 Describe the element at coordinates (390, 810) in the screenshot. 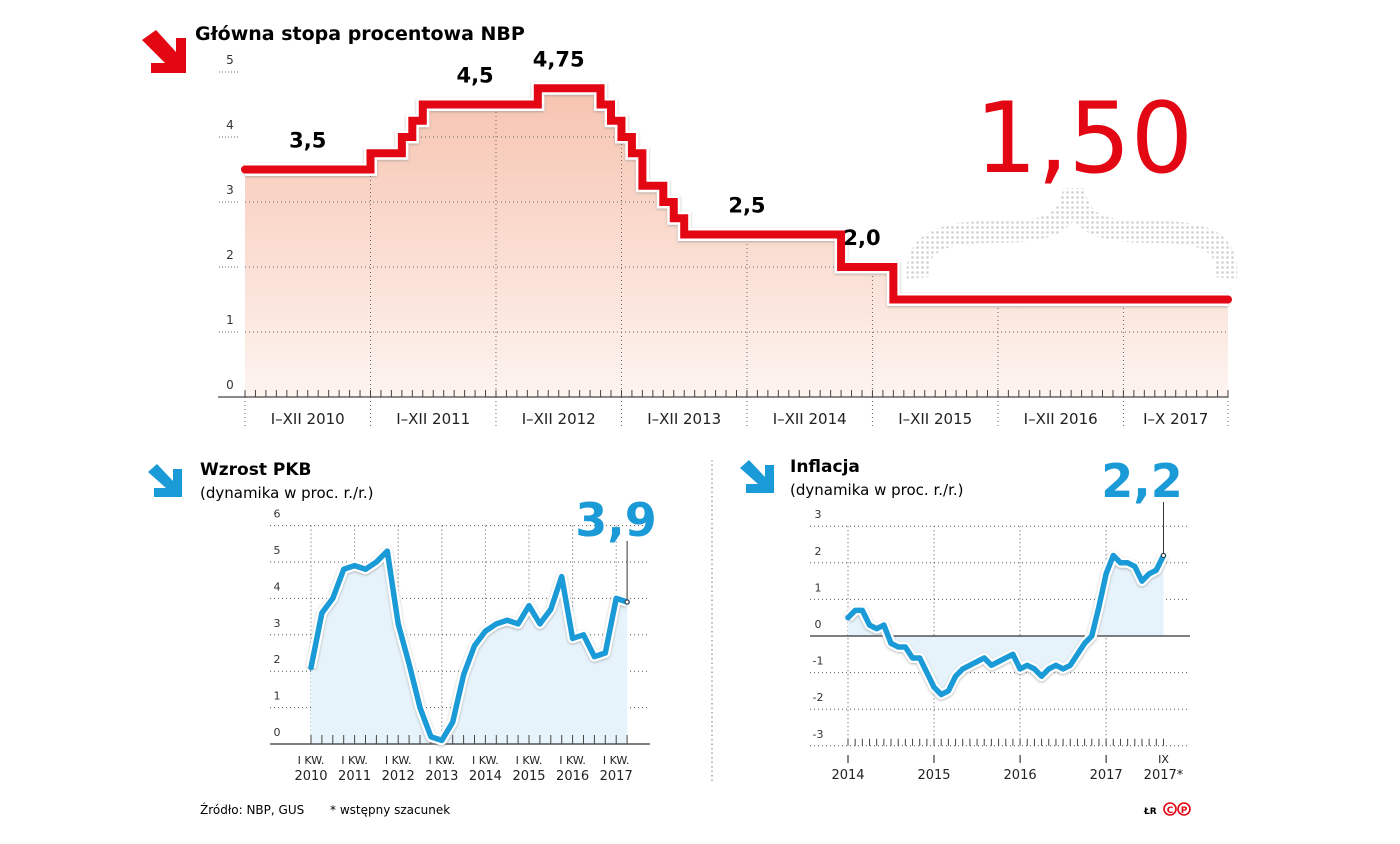

I see `estimate-note: * wstępny szacunek` at that location.